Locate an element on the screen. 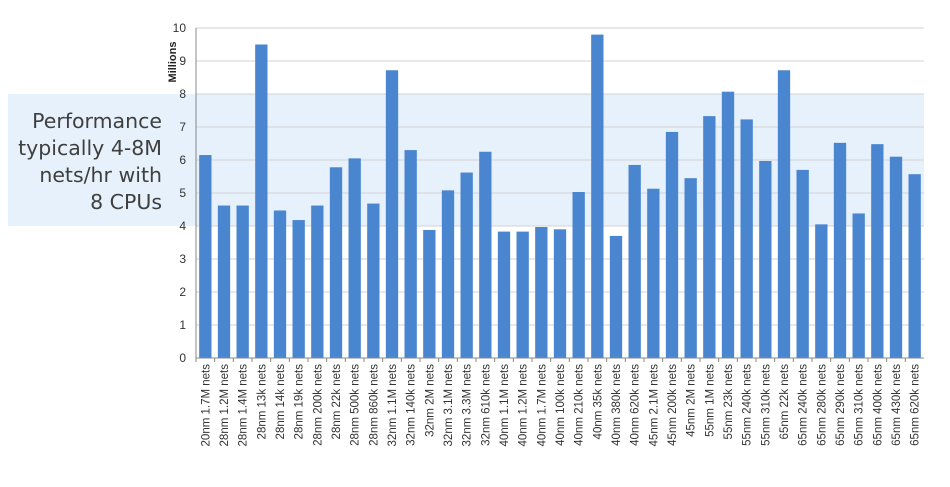  x-tick-label: 28nm 22k nets is located at coordinates (337, 402).